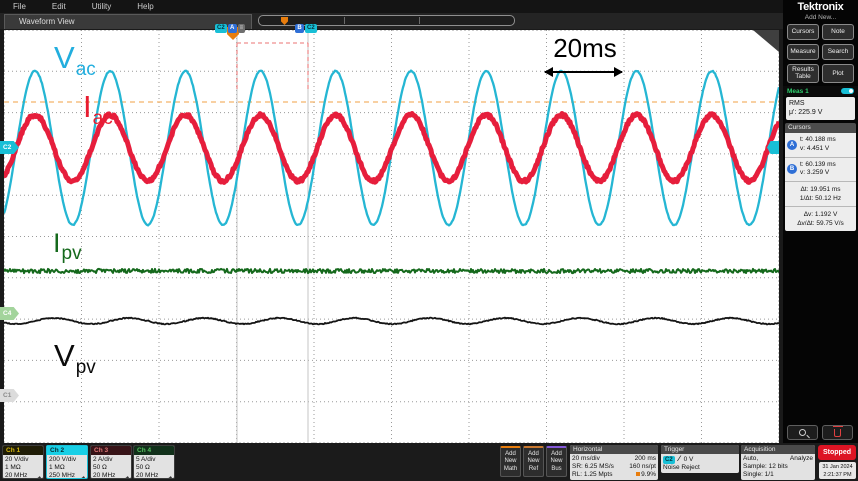  What do you see at coordinates (837, 452) in the screenshot?
I see `run-stop-button: Stopped` at bounding box center [837, 452].